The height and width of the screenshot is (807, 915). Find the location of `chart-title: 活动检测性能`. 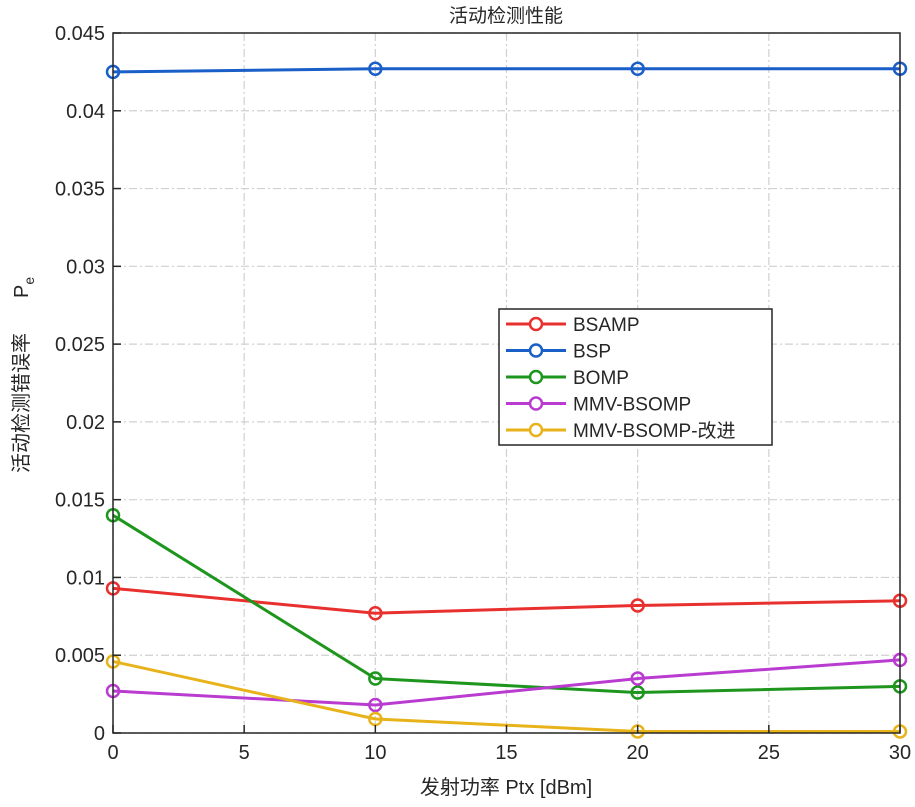

chart-title: 活动检测性能 is located at coordinates (506, 16).